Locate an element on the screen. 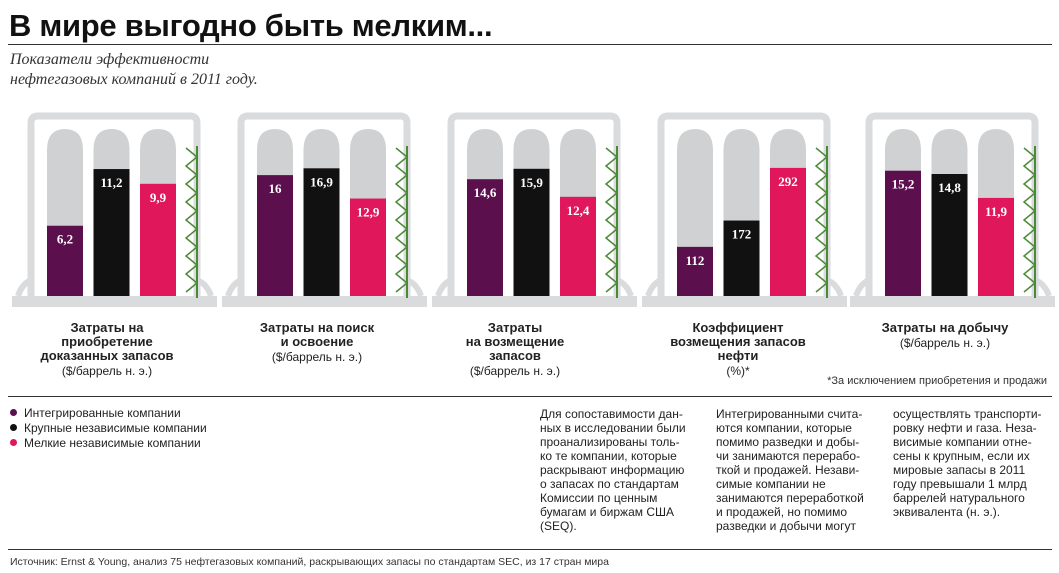 The height and width of the screenshot is (573, 1059). legend-label: Интегрированные компании is located at coordinates (102, 412).